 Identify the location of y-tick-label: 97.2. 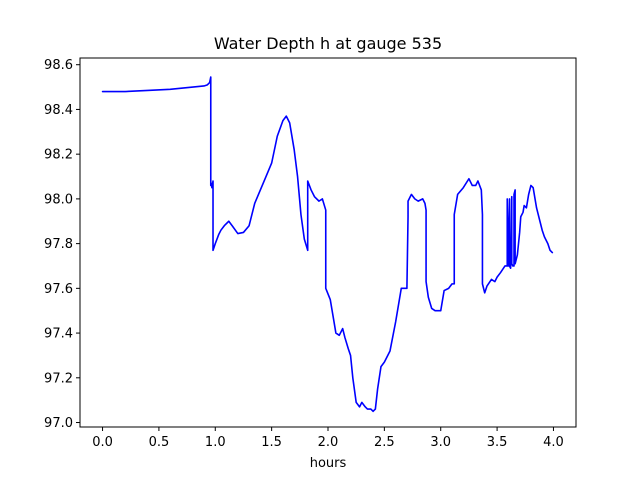
(58, 378).